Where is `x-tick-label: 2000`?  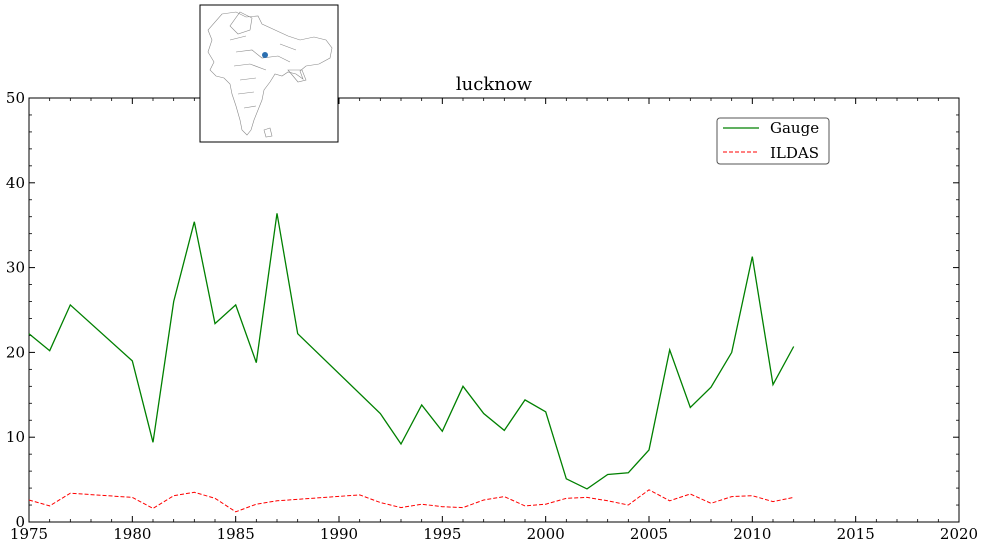 x-tick-label: 2000 is located at coordinates (546, 534).